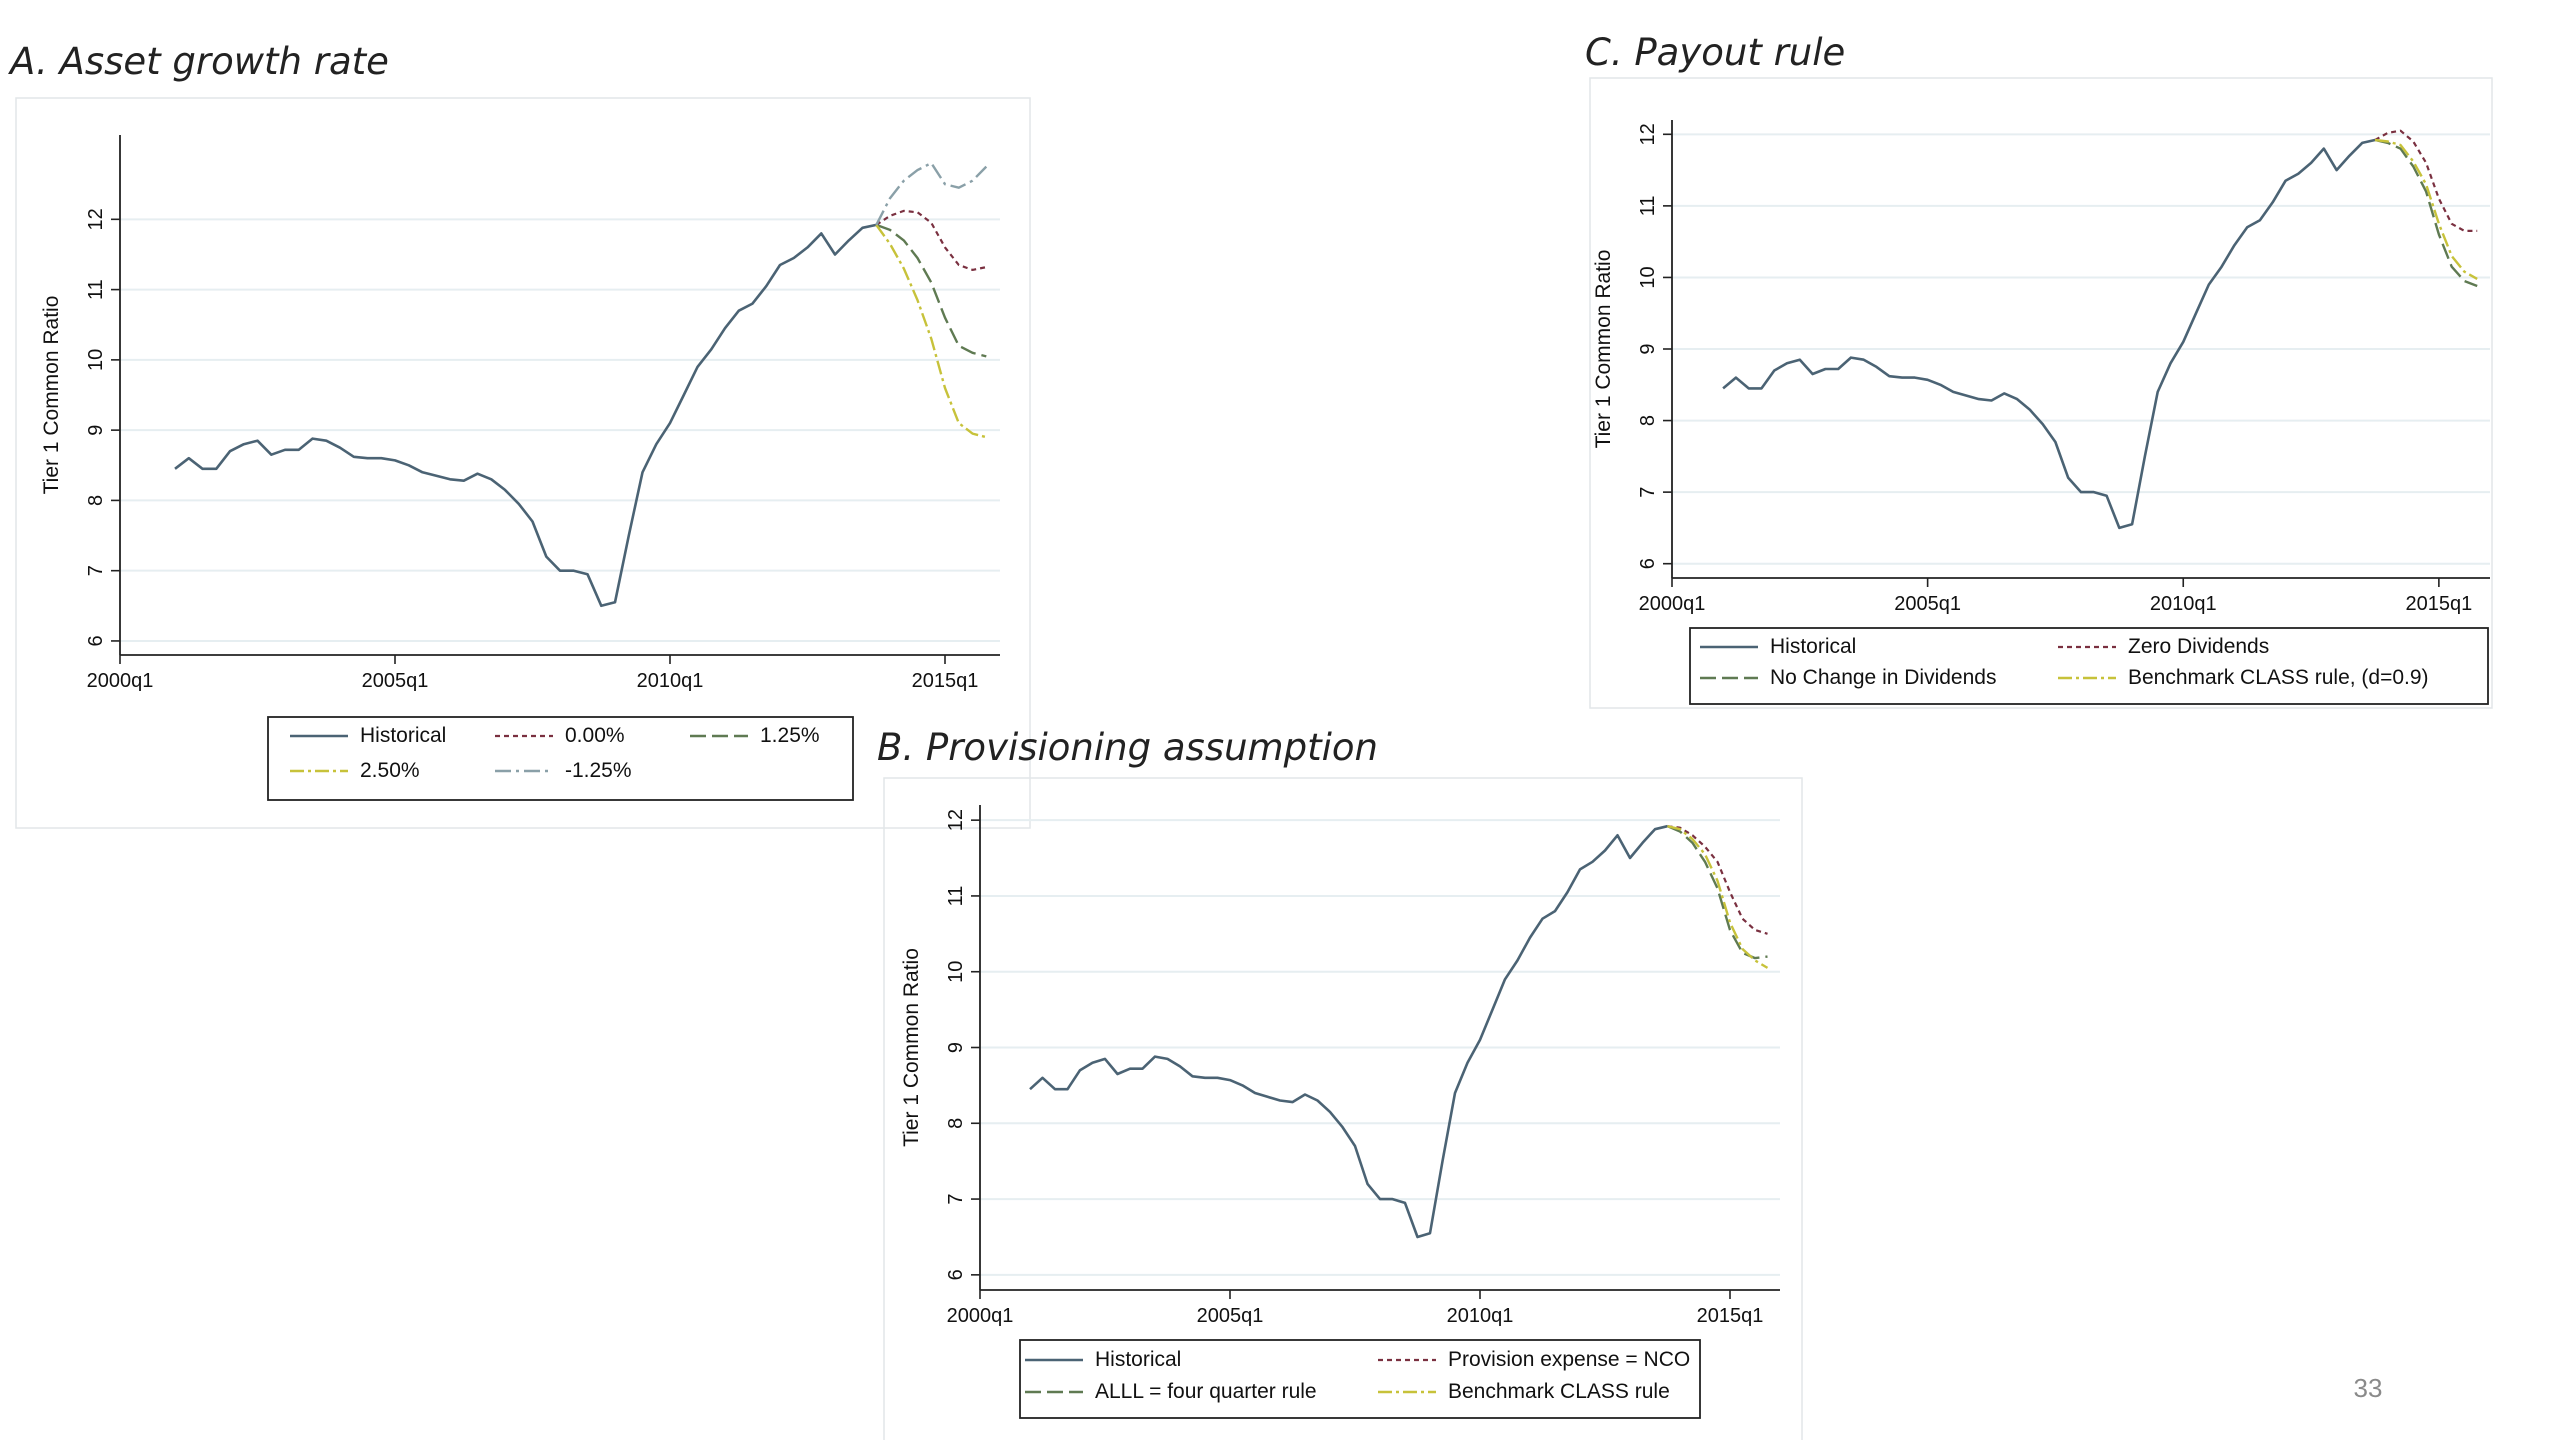 This screenshot has height=1440, width=2560. What do you see at coordinates (1559, 1391) in the screenshot?
I see `legend-label: Benchmark CLASS rule` at bounding box center [1559, 1391].